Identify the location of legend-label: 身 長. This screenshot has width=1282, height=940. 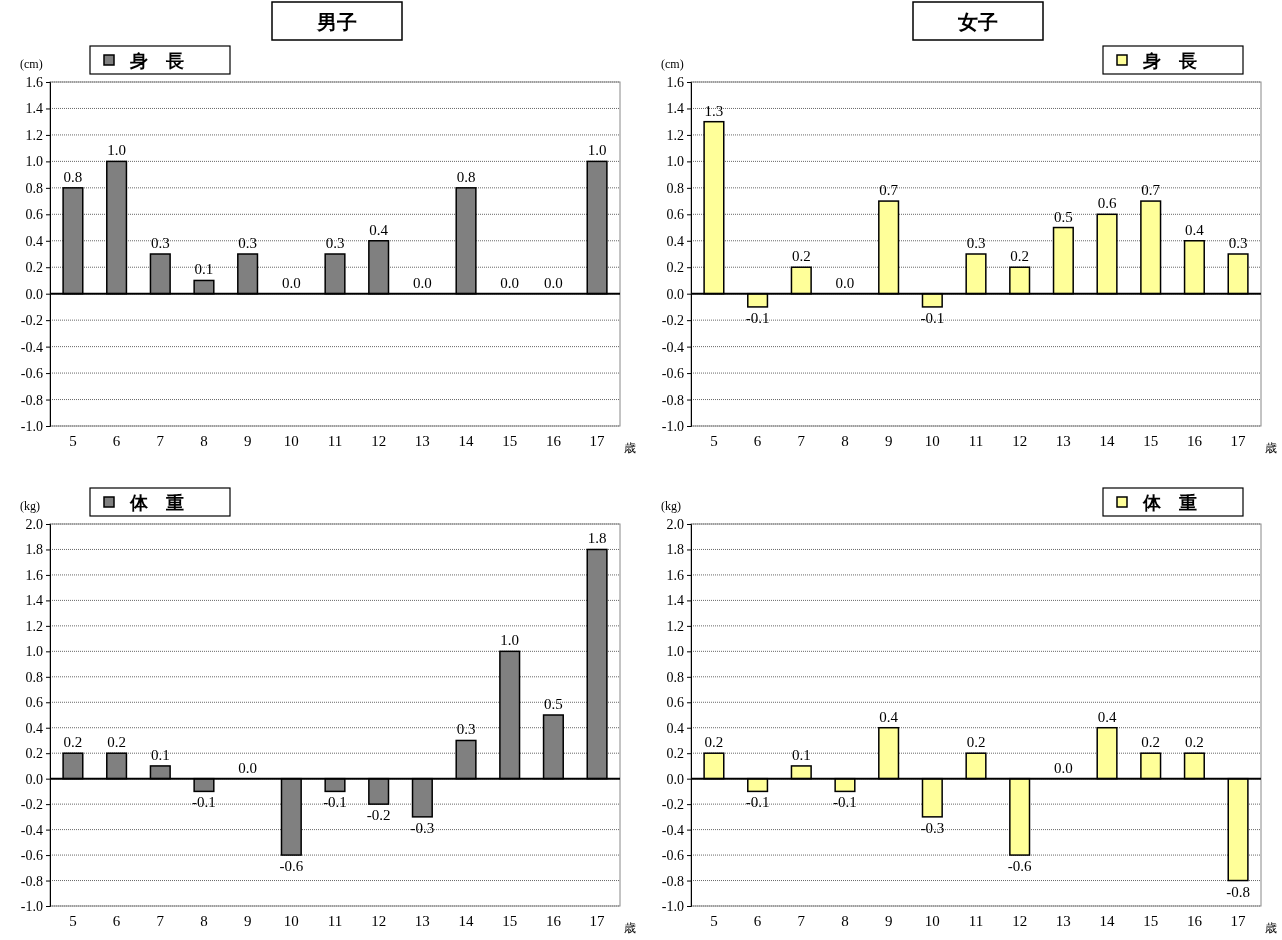
(1169, 60).